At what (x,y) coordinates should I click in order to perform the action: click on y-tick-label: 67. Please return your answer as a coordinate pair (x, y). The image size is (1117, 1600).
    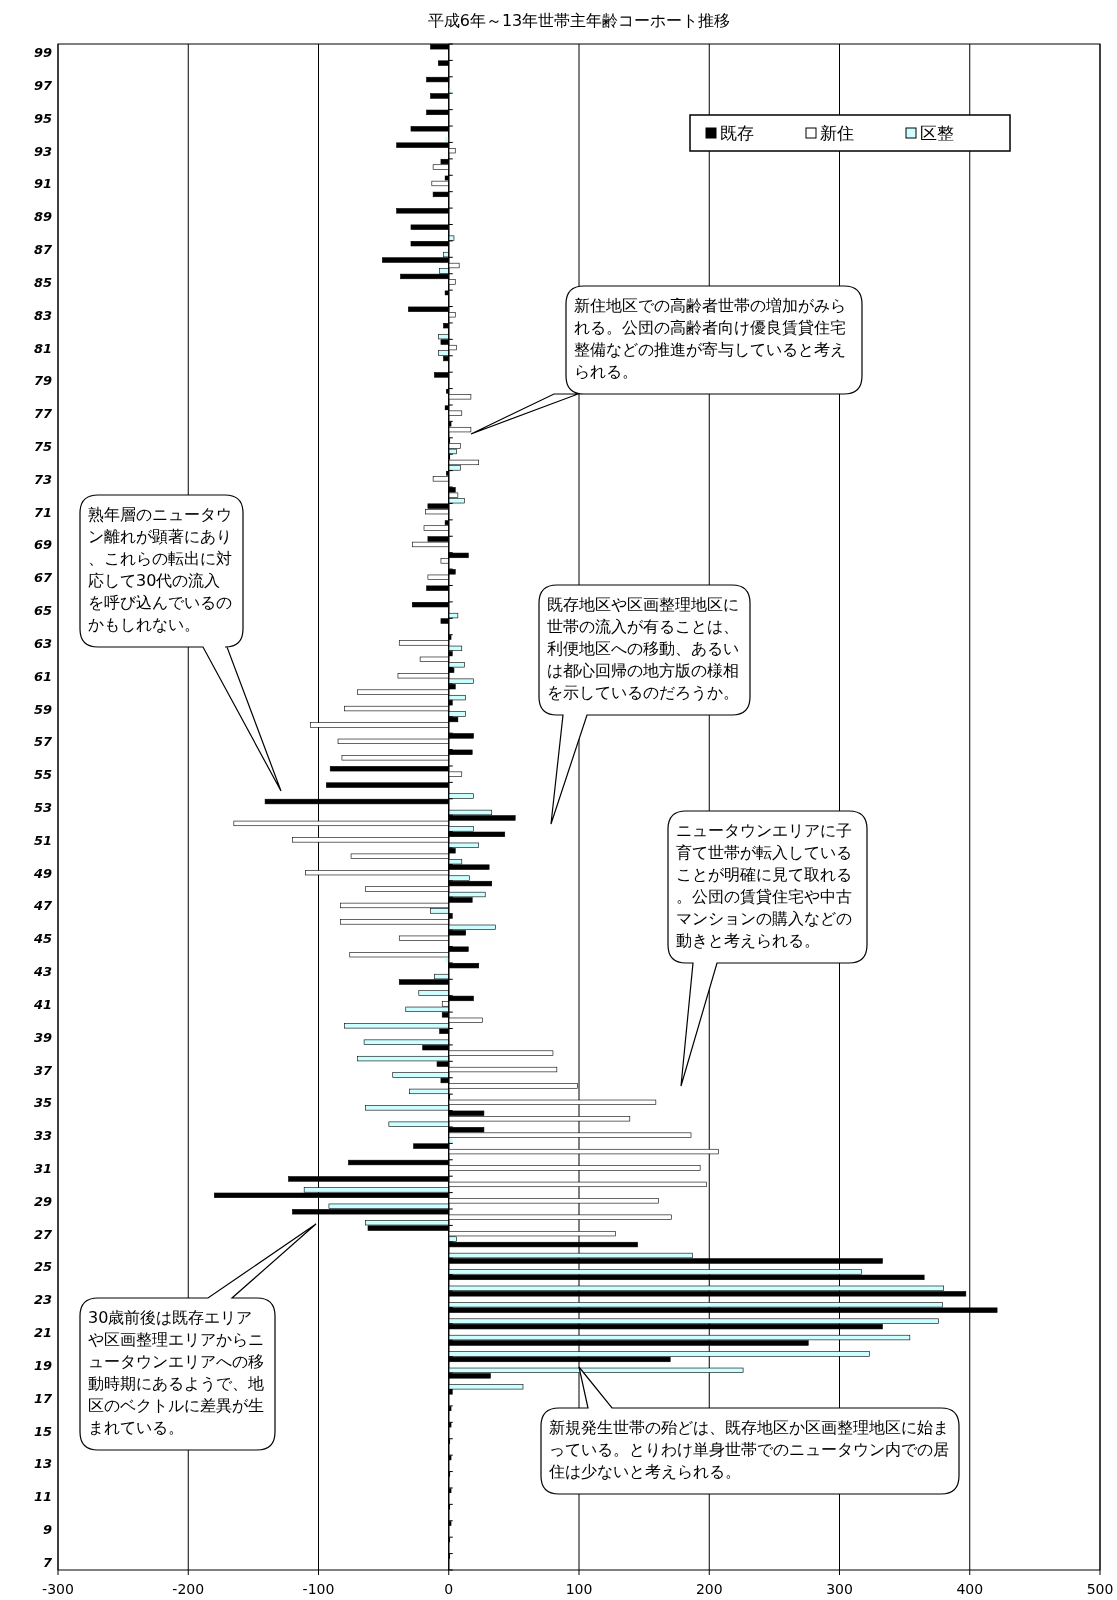
    Looking at the image, I should click on (43, 578).